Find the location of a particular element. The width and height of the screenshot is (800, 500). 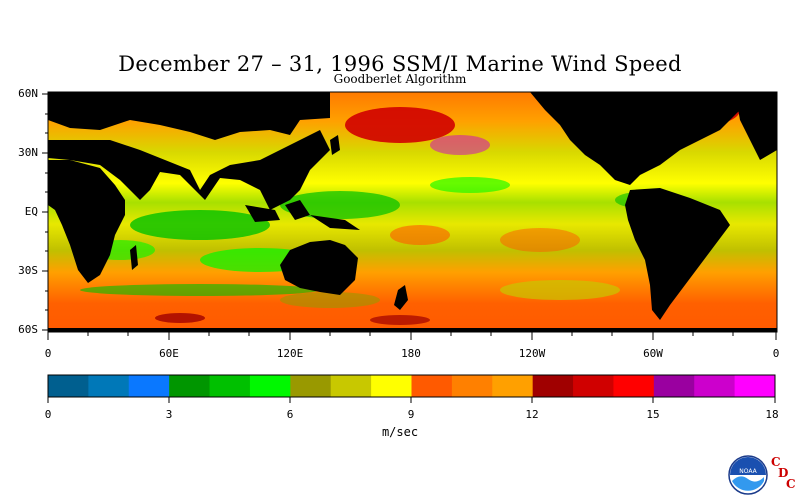

lat-label-30n: 30N is located at coordinates (28, 152).